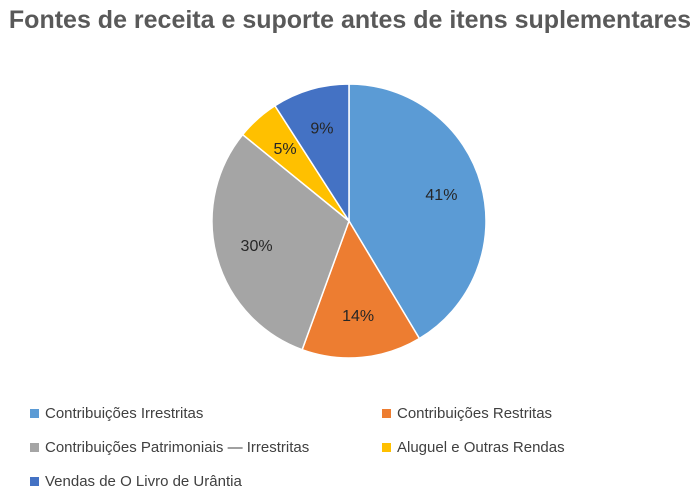  Describe the element at coordinates (361, 289) in the screenshot. I see `pie-slice-contribuicoes-restritas` at that location.